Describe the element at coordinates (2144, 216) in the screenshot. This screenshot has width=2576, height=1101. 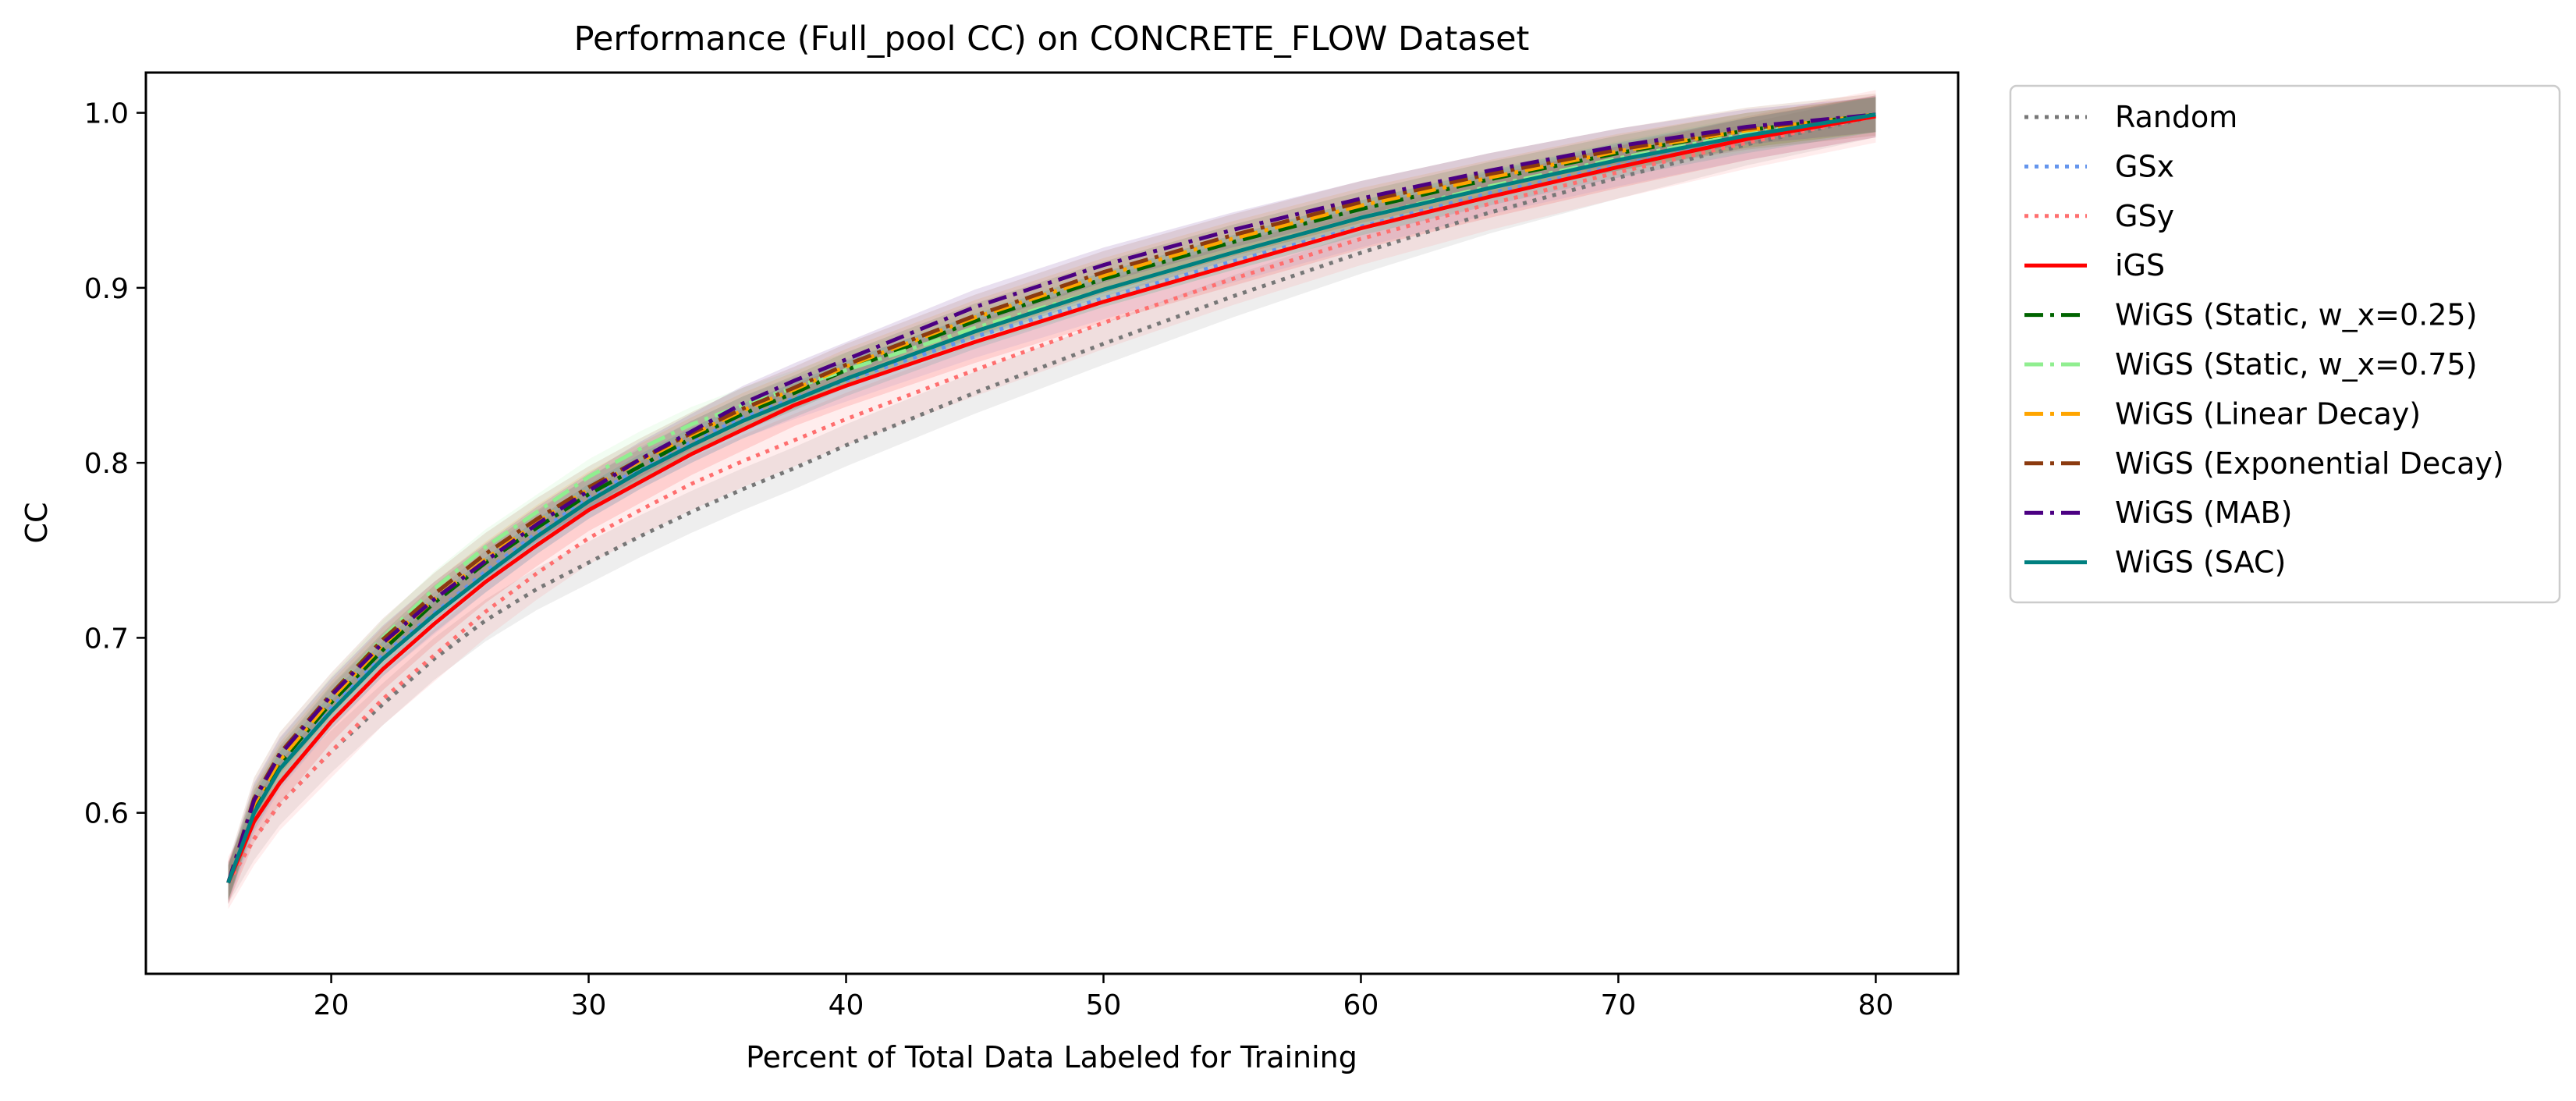
I see `legend-label-2: GSy` at that location.